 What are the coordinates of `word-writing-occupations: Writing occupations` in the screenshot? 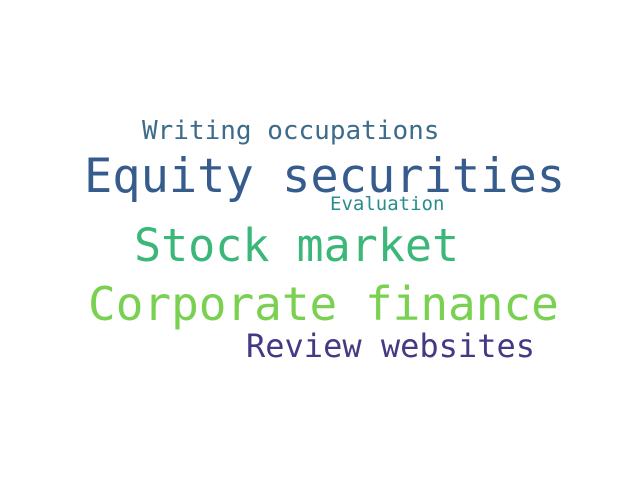 It's located at (291, 131).